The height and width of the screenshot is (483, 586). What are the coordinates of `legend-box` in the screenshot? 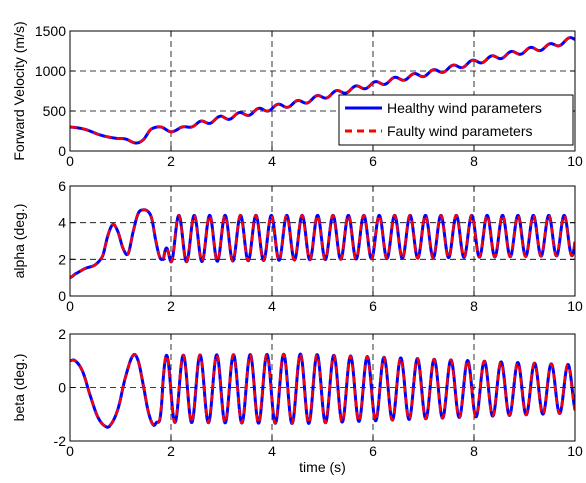 It's located at (456, 120).